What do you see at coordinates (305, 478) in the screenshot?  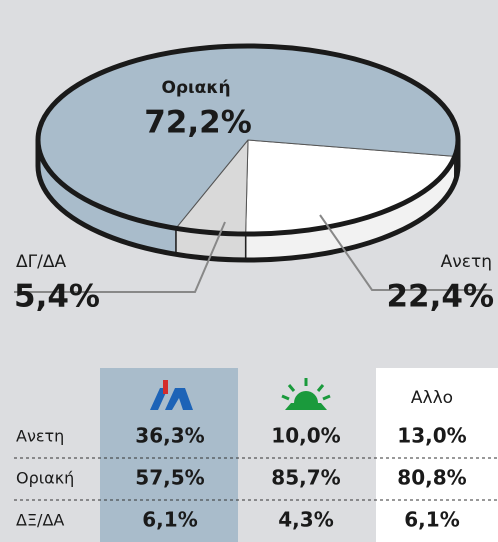 I see `table-cell: 85,7%` at bounding box center [305, 478].